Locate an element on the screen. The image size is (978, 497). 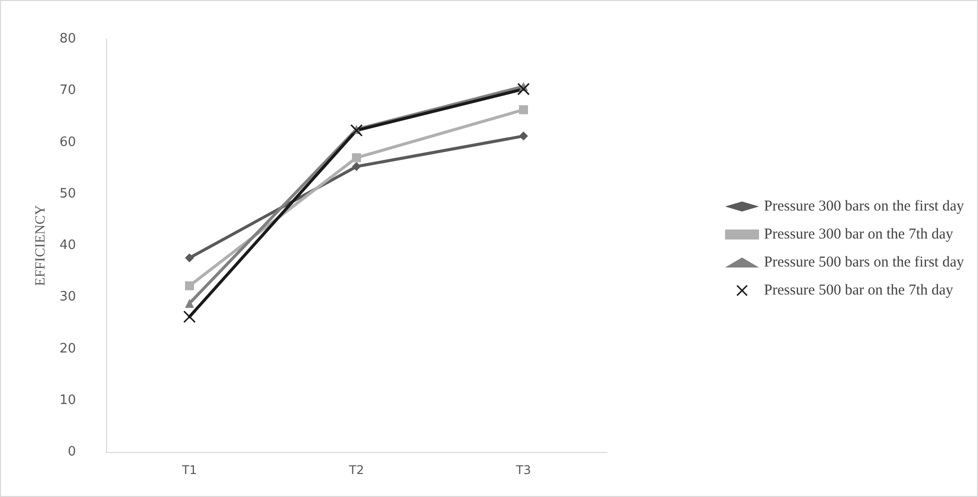
y-tick-label: 60 is located at coordinates (67, 142).